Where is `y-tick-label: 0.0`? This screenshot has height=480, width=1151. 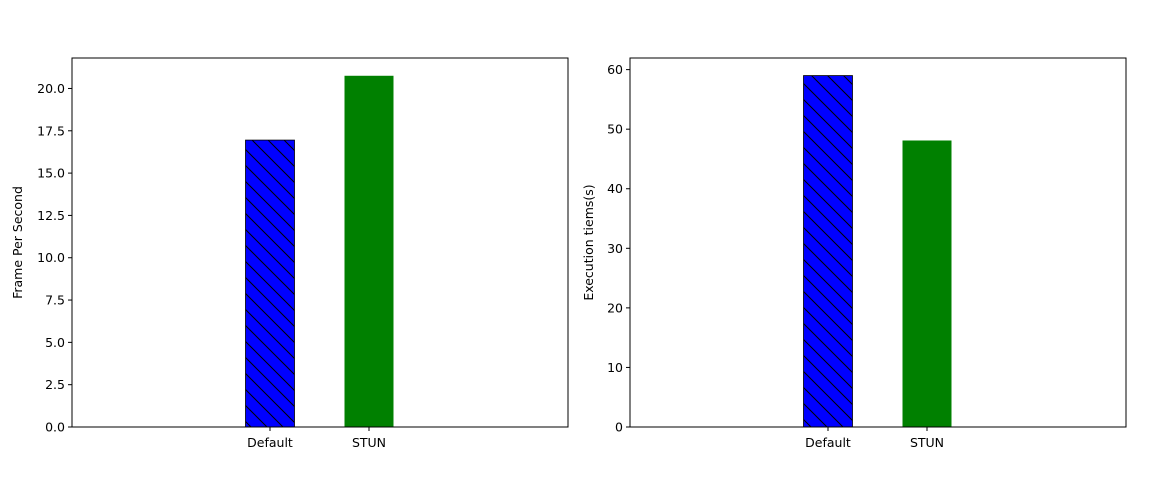 y-tick-label: 0.0 is located at coordinates (55, 427).